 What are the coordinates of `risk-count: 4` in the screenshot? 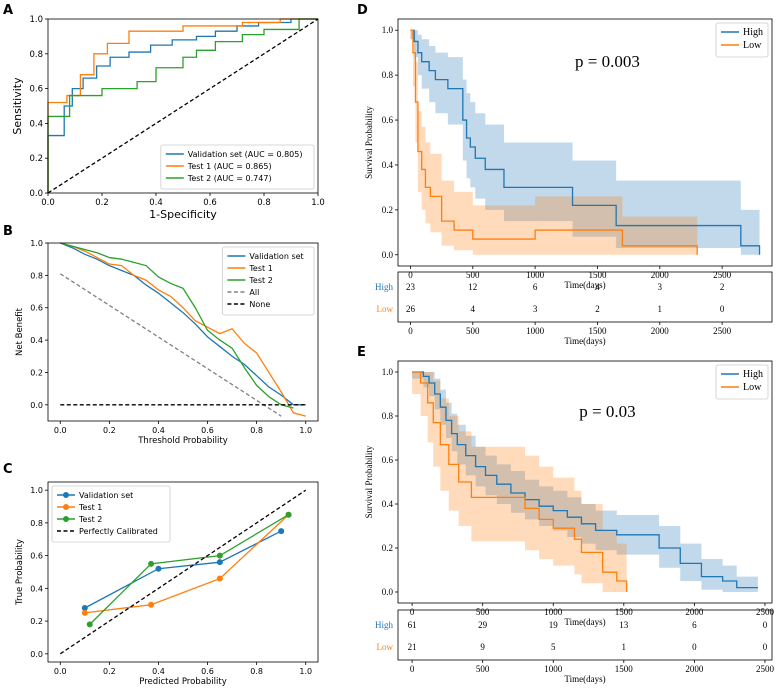 It's located at (597, 287).